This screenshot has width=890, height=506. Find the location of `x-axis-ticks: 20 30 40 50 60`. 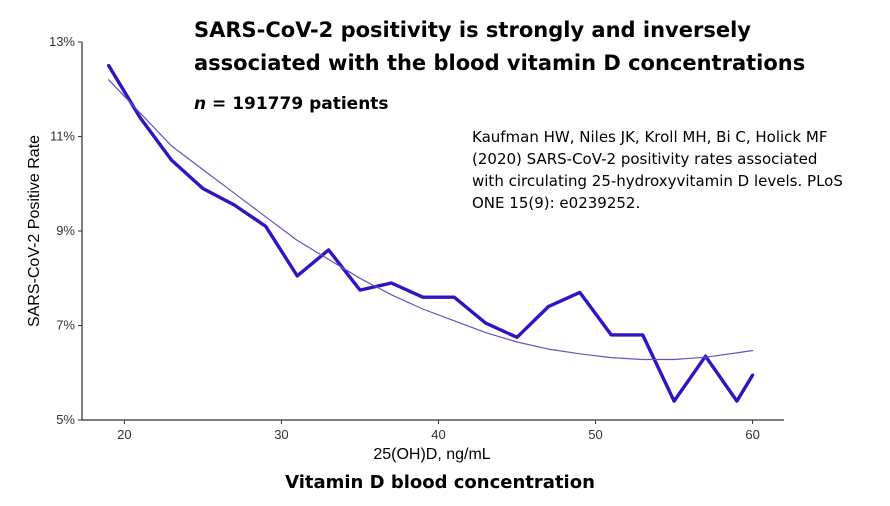

x-axis-ticks: 20 30 40 50 60 is located at coordinates (438, 431).